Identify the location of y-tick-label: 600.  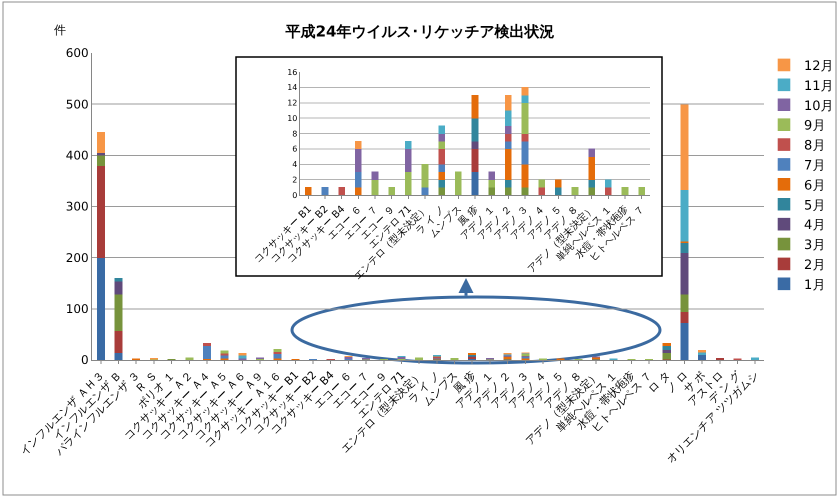
(77, 53).